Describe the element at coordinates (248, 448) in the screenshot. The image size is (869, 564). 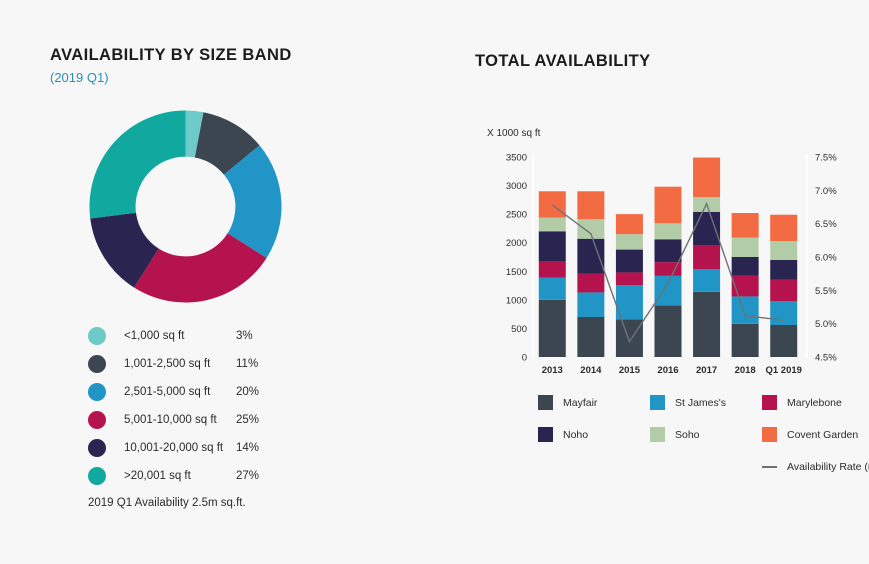
I see `legend-percentage: 14%` at that location.